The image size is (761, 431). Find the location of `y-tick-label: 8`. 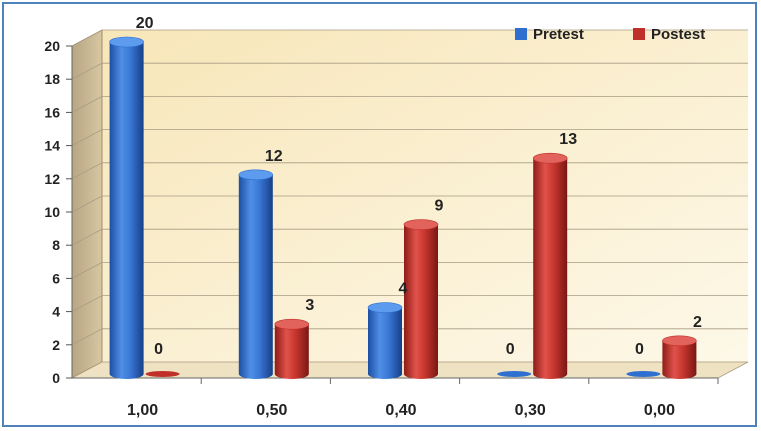

y-tick-label: 8 is located at coordinates (56, 245).